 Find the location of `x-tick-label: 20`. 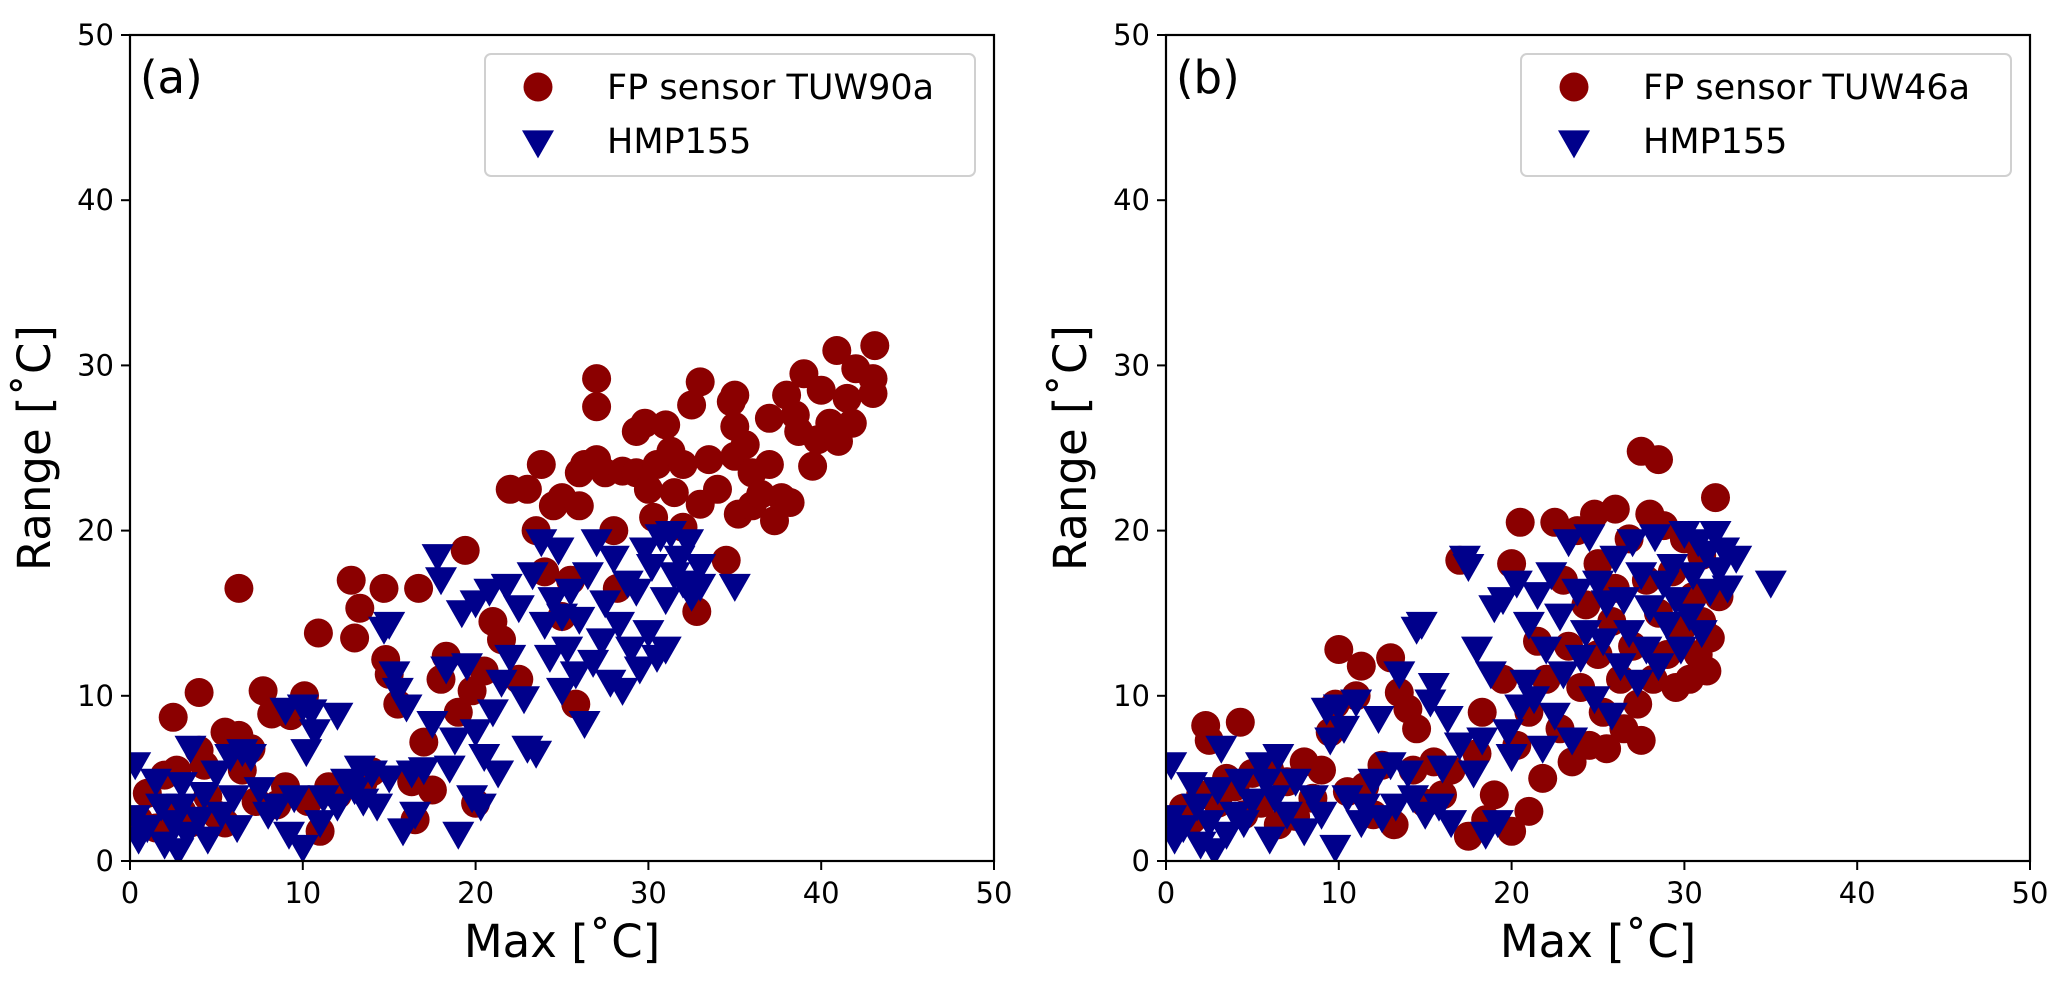

x-tick-label: 20 is located at coordinates (475, 893).